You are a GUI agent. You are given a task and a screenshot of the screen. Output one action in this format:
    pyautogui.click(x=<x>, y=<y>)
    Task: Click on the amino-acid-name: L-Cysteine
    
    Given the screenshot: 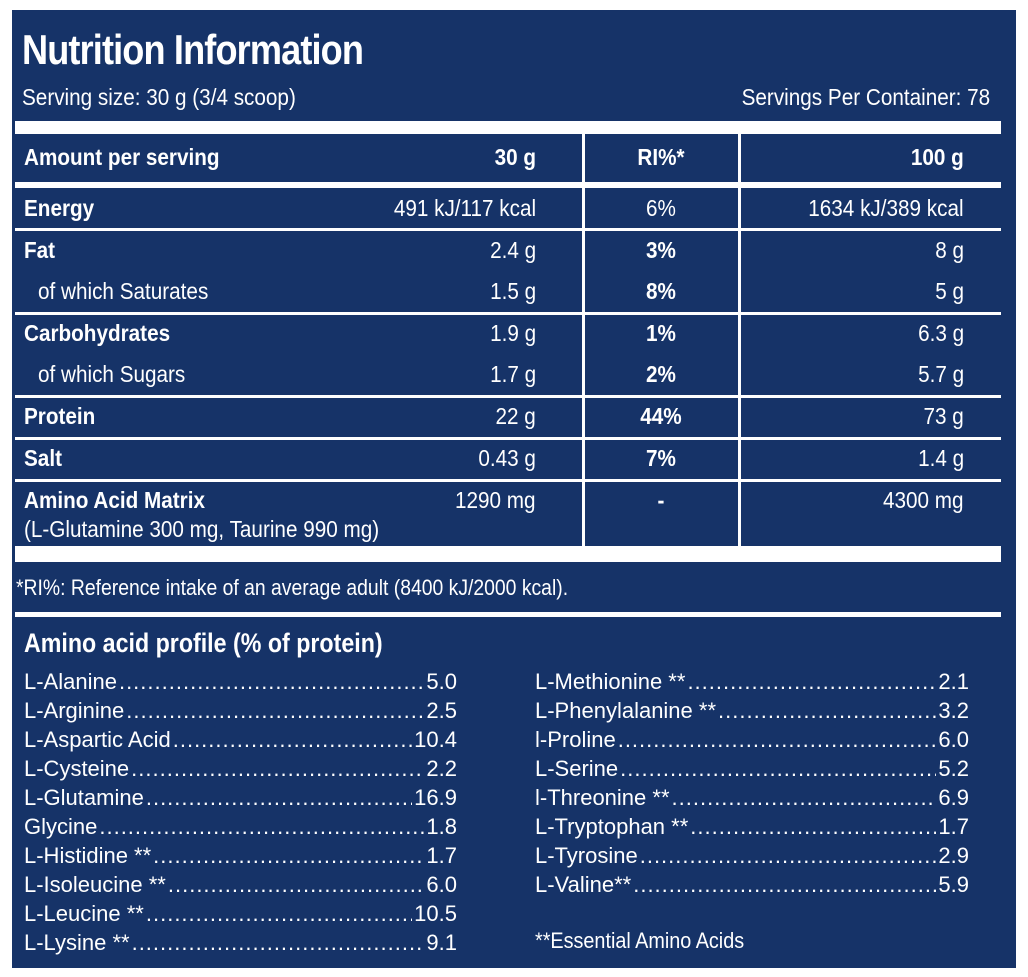 What is the action you would take?
    pyautogui.click(x=77, y=768)
    